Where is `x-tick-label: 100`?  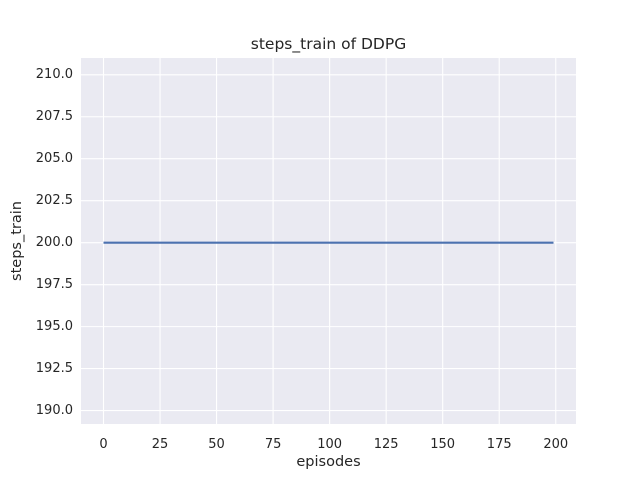 x-tick-label: 100 is located at coordinates (330, 444).